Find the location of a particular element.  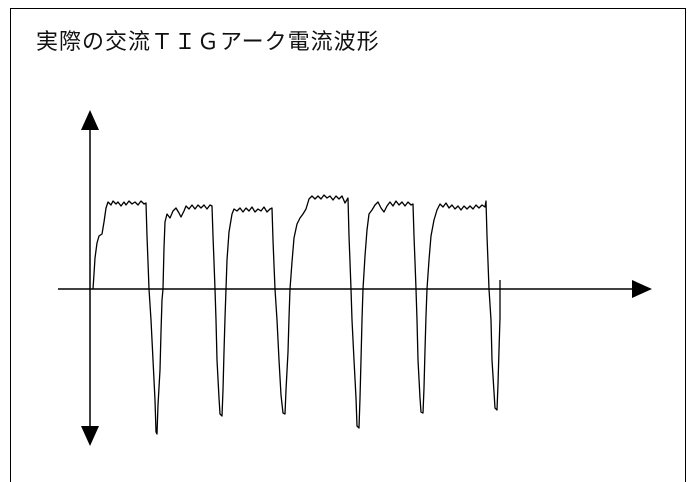

vertical-axis-arrow-up is located at coordinates (90, 120).